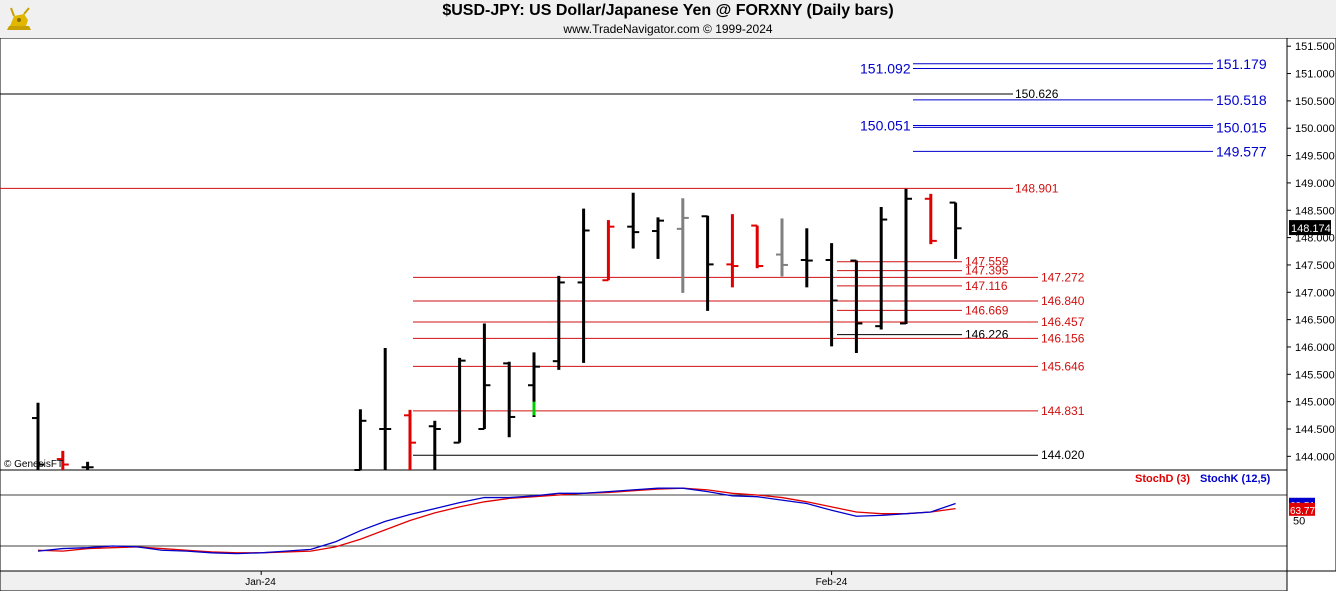 Image resolution: width=1336 pixels, height=591 pixels. I want to click on y-tick-label: 146.000, so click(1315, 348).